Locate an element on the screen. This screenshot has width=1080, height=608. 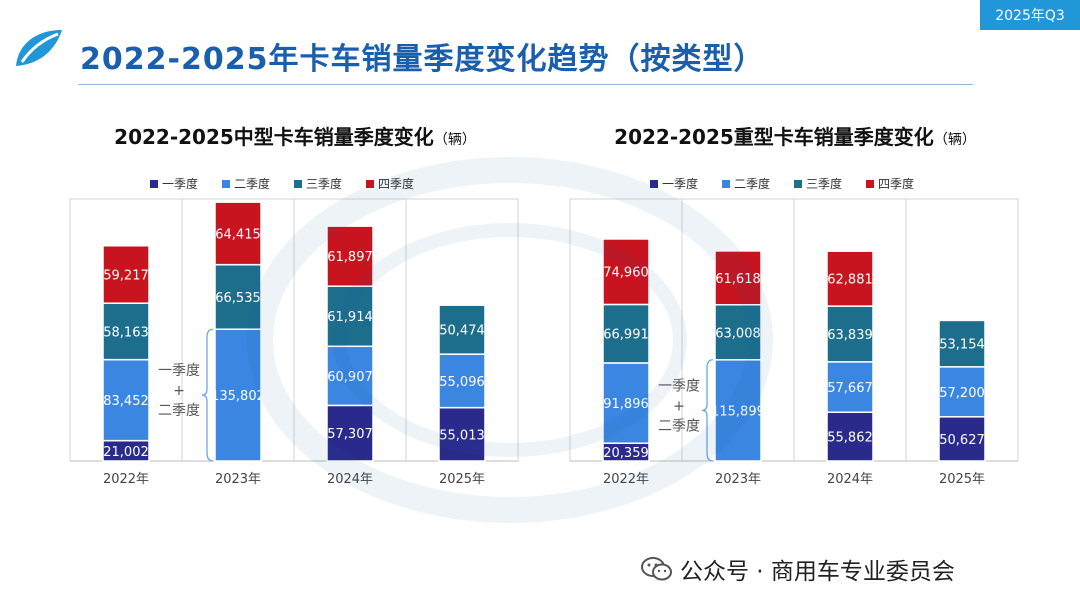
medium-legend-label-3: 三季度 is located at coordinates (324, 183).